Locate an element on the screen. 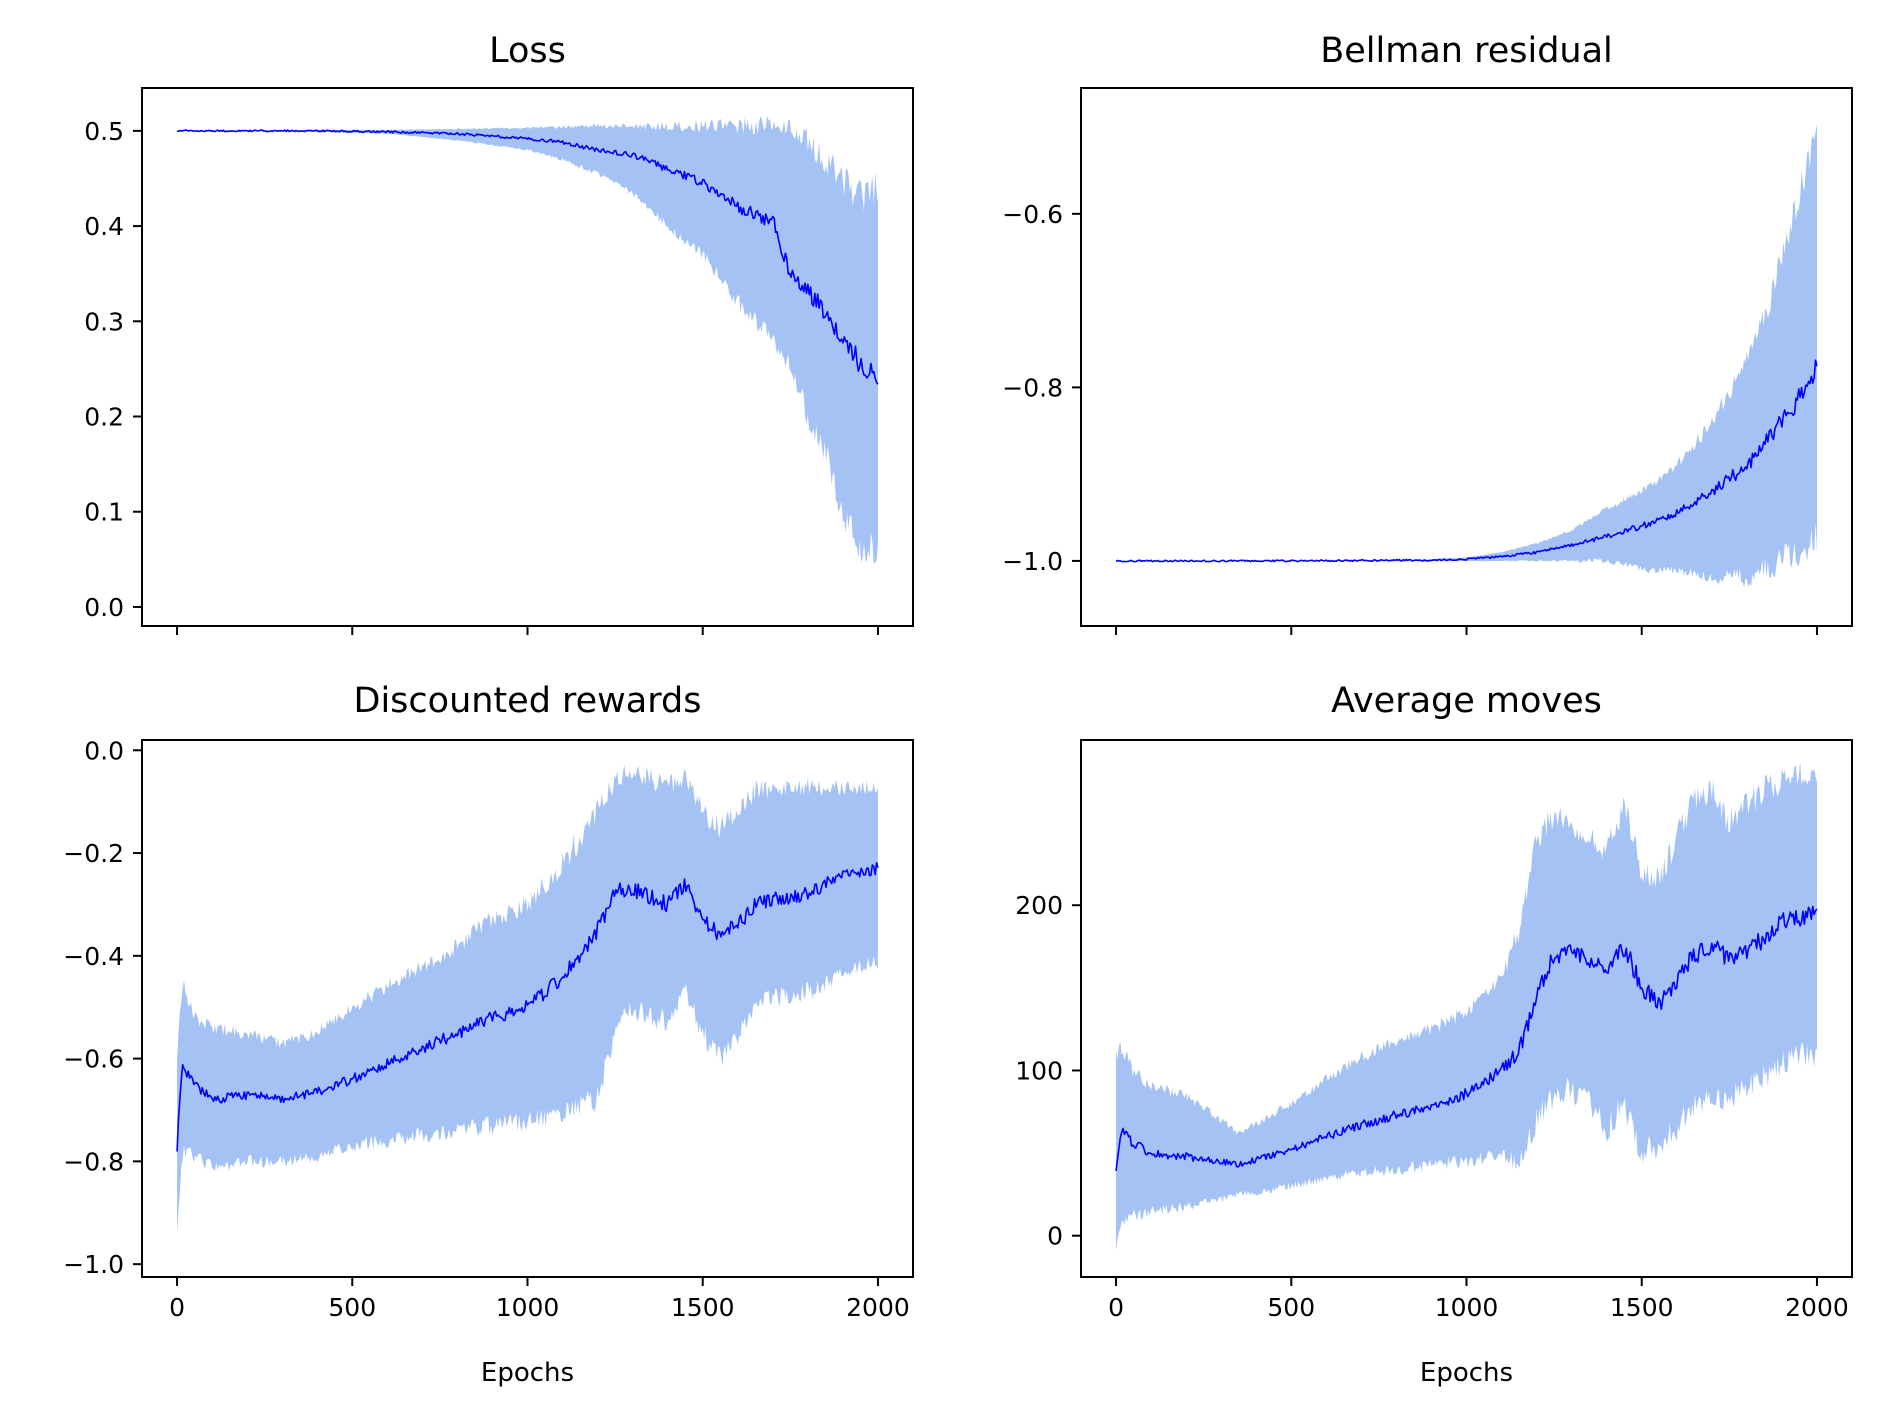 The height and width of the screenshot is (1416, 1886). loss-mean-line is located at coordinates (527, 257).